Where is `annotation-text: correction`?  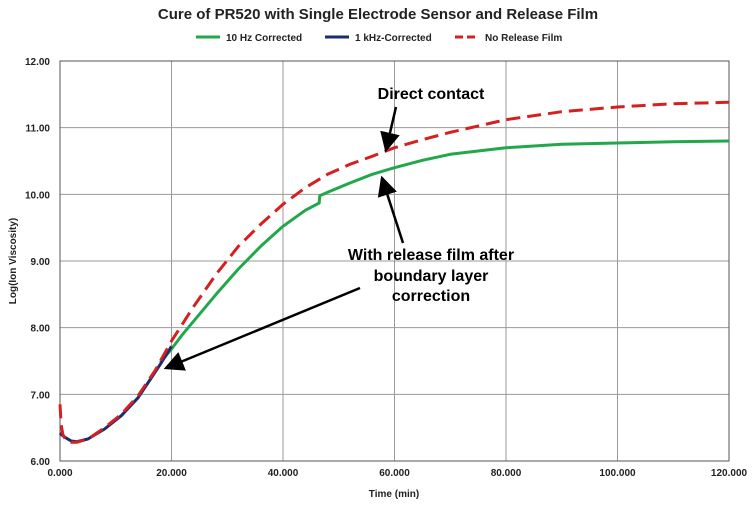
annotation-text: correction is located at coordinates (431, 296).